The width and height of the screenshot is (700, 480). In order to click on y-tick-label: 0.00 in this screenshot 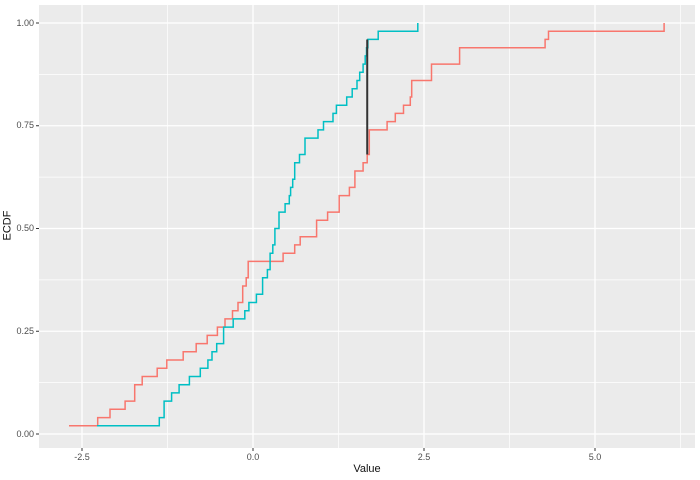, I will do `click(25, 433)`.